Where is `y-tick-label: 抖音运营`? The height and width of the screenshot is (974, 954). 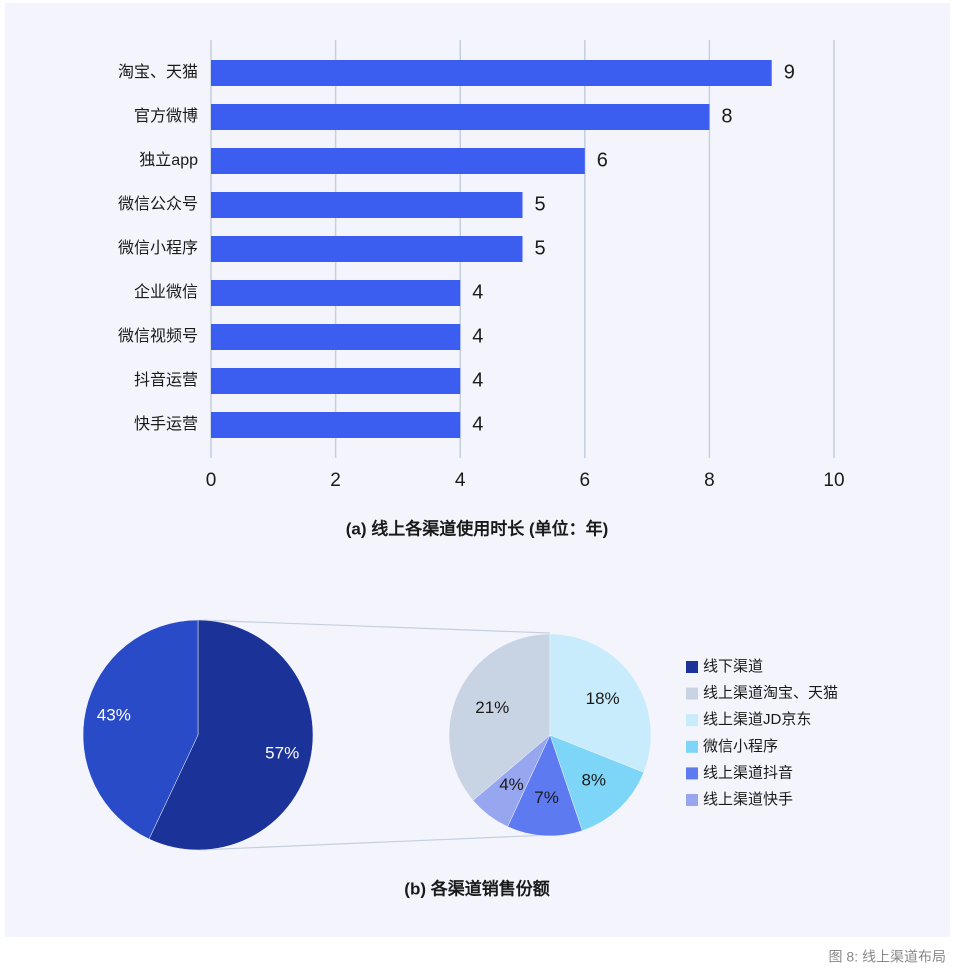
y-tick-label: 抖音运营 is located at coordinates (166, 380).